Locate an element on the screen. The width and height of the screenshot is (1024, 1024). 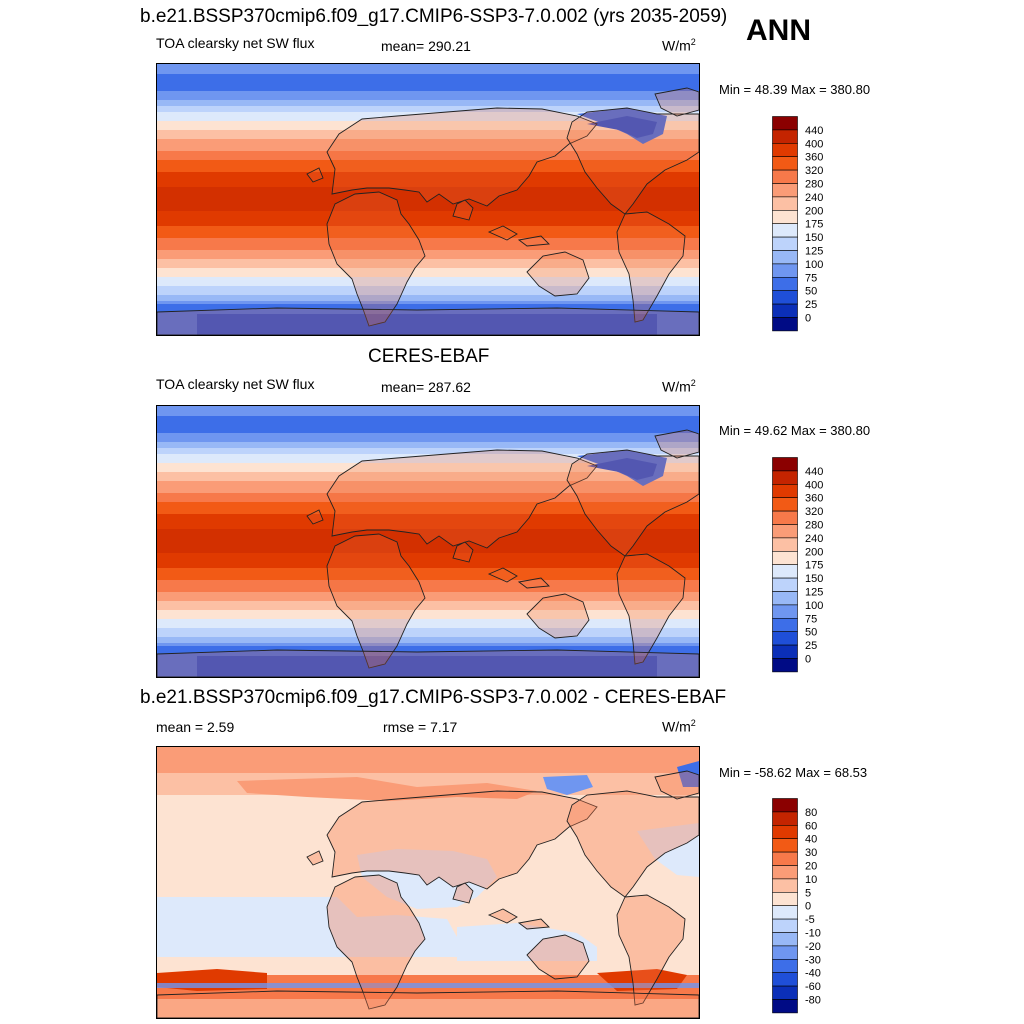
colorbar-tick-label: 5 is located at coordinates (808, 893).